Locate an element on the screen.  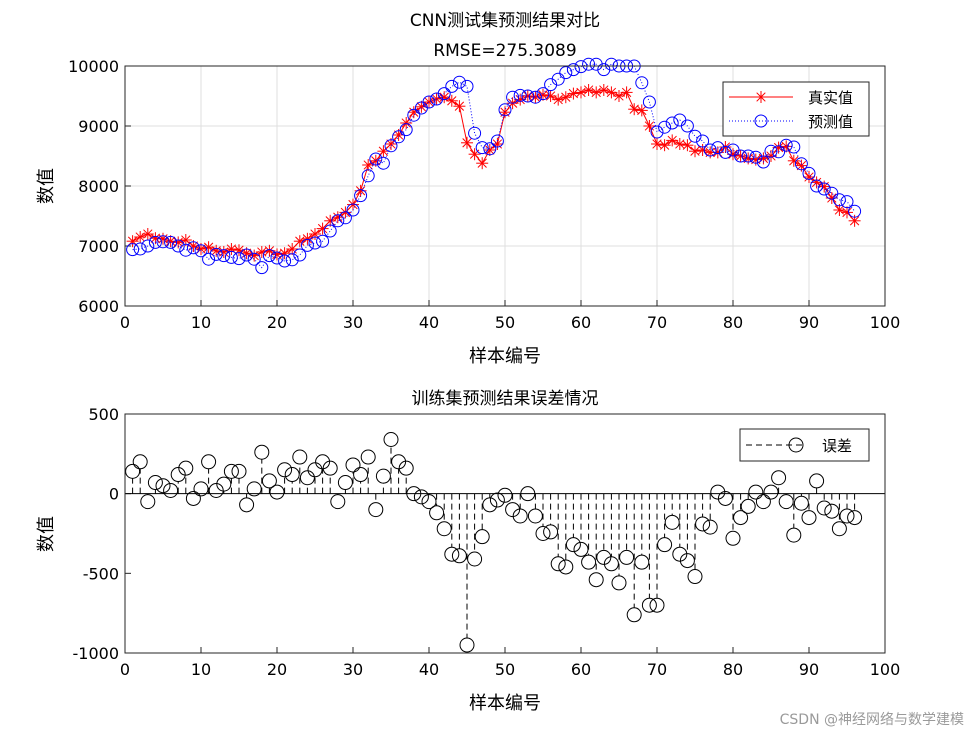
true-point-33-d2 is located at coordinates (376, 161).